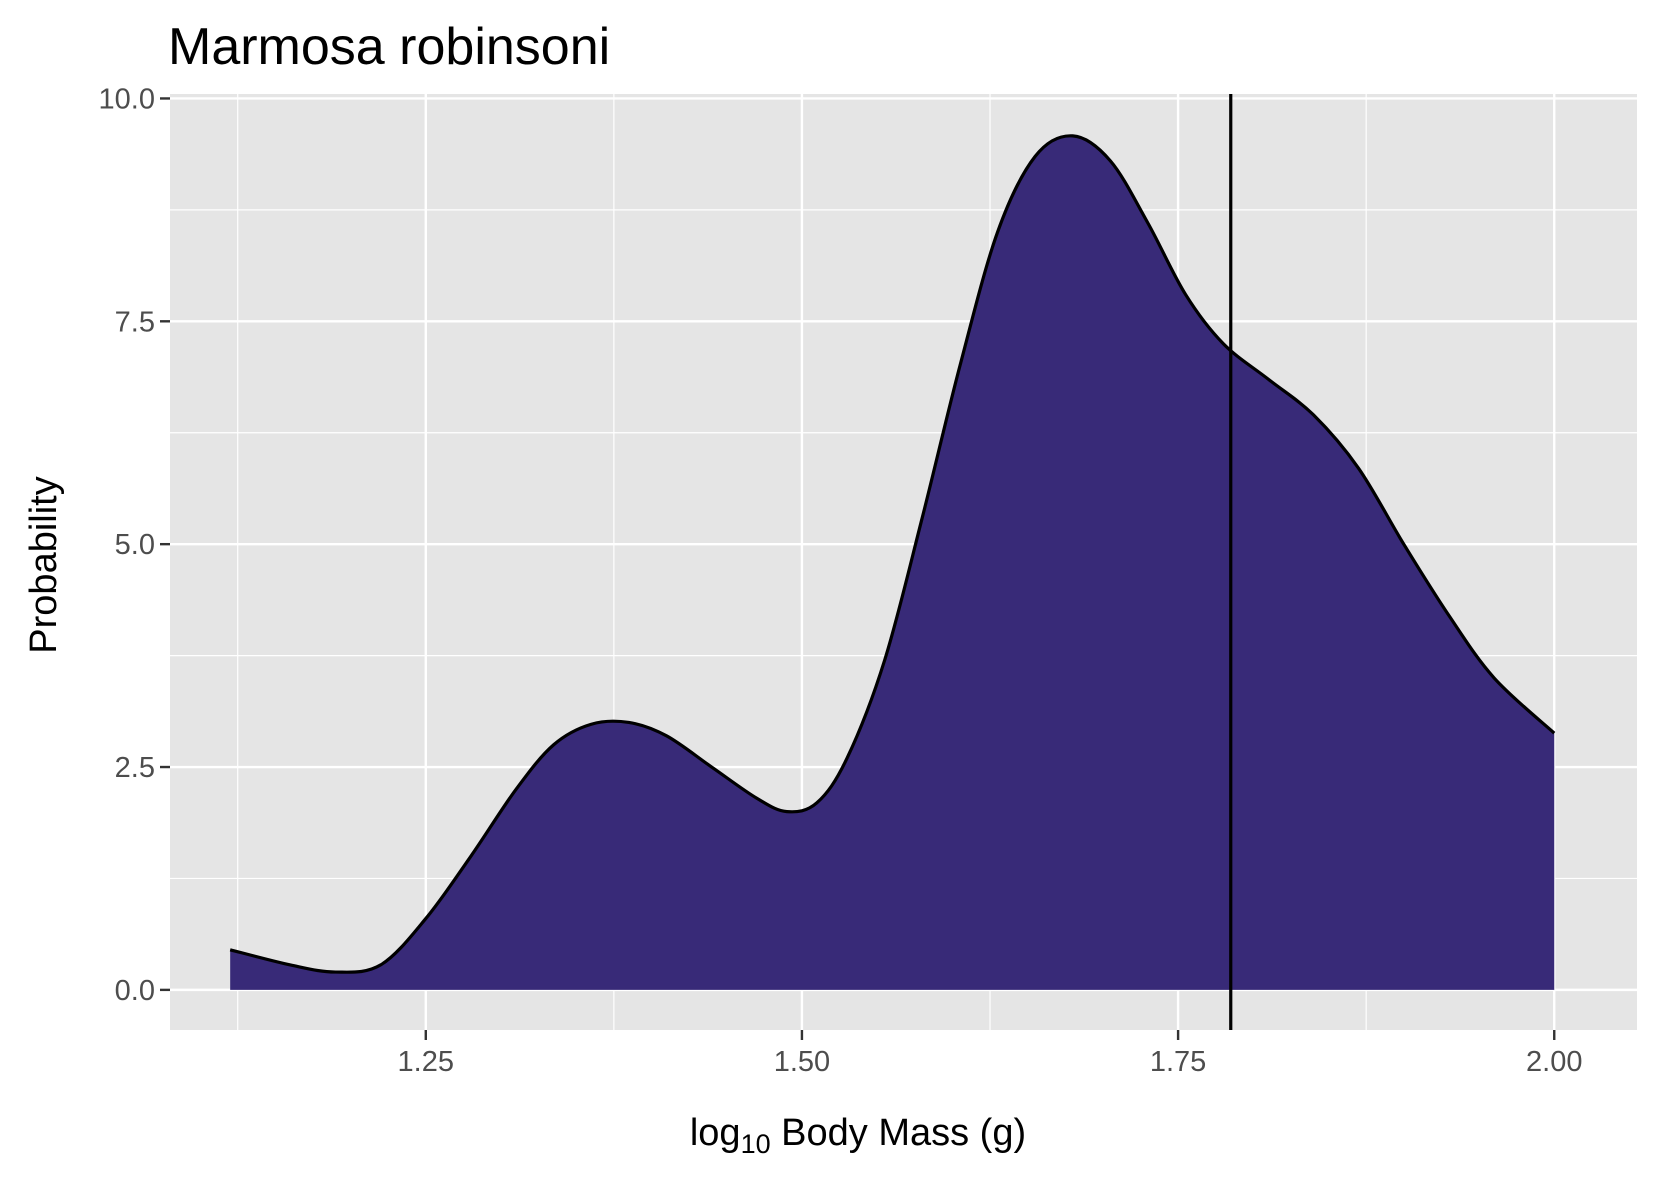 Image resolution: width=1653 pixels, height=1181 pixels. Describe the element at coordinates (715, 1133) in the screenshot. I see `x-axis-title-prefix: log` at that location.